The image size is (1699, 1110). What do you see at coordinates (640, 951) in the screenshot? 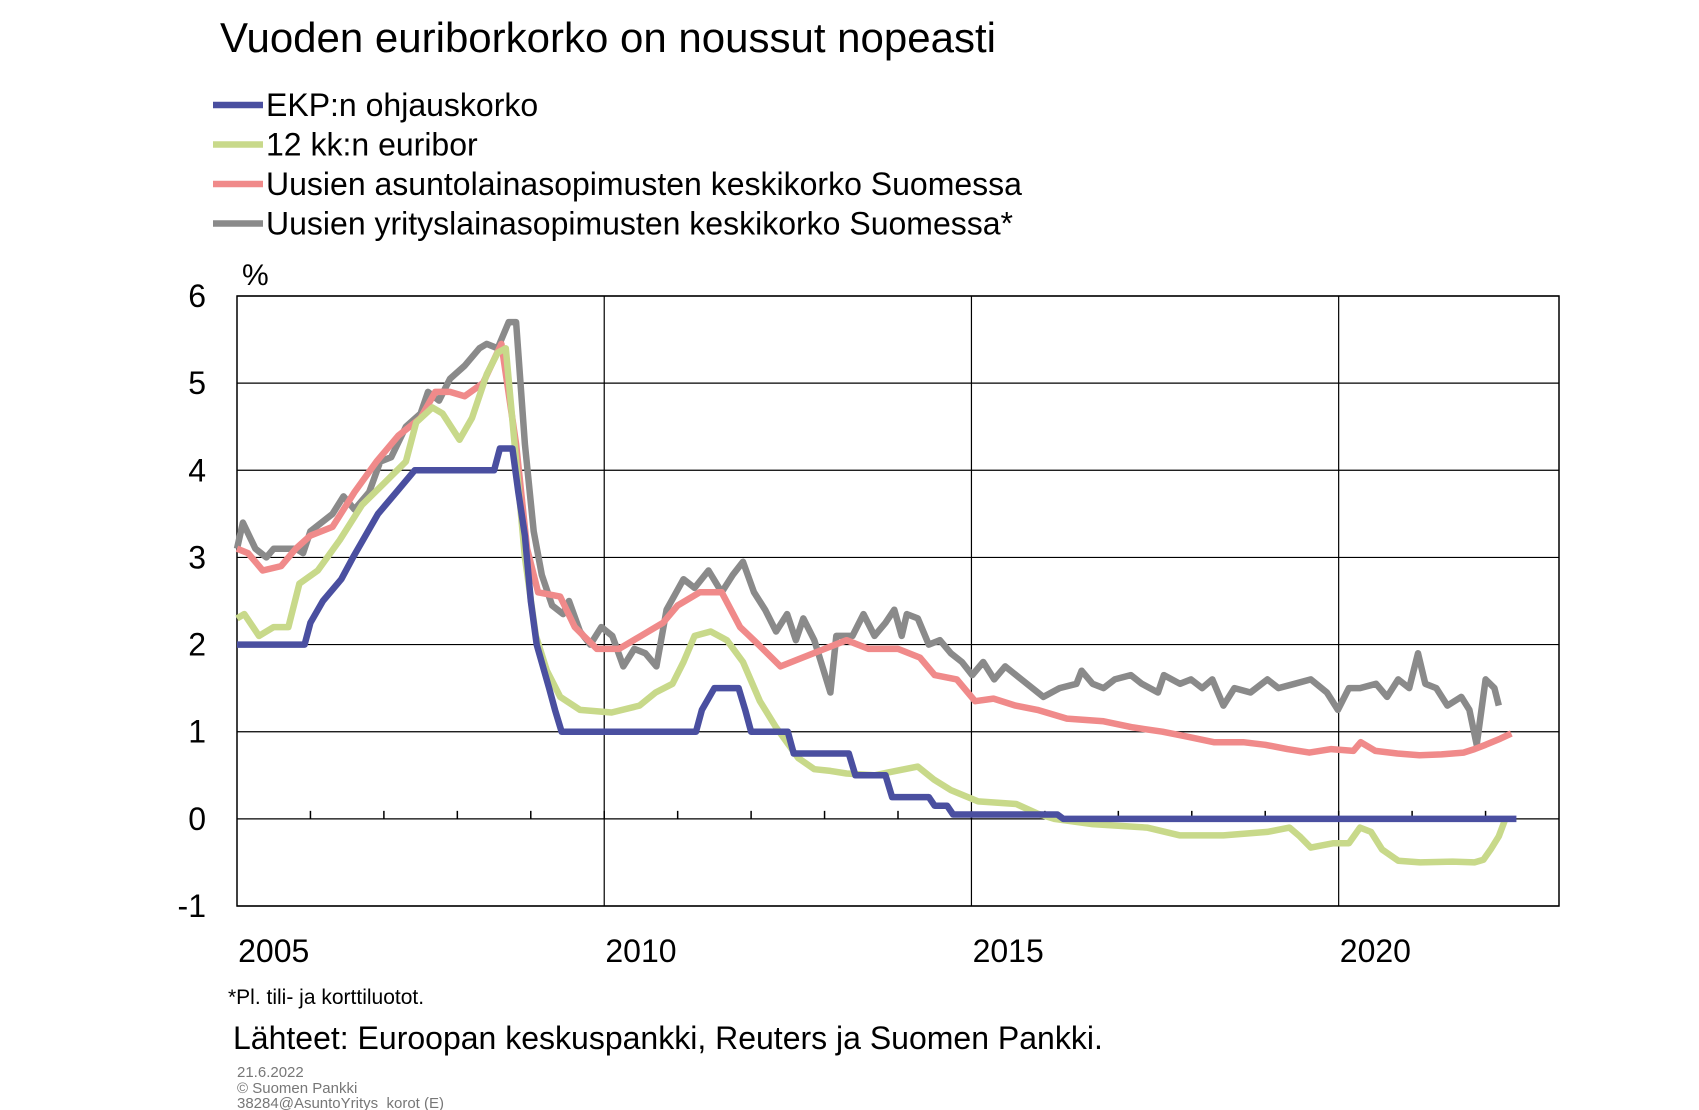
I see `x-tick-label: 2010` at bounding box center [640, 951].